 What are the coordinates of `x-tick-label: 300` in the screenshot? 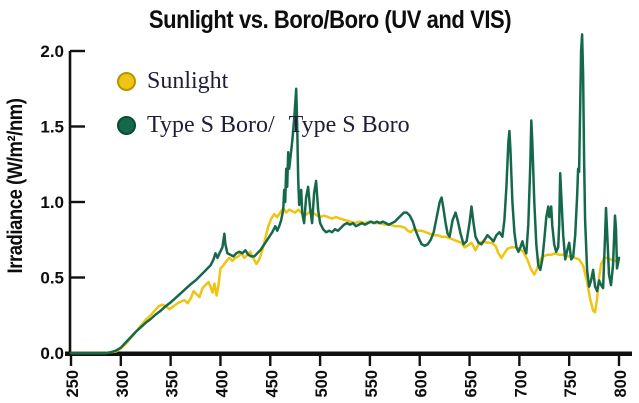 It's located at (123, 384).